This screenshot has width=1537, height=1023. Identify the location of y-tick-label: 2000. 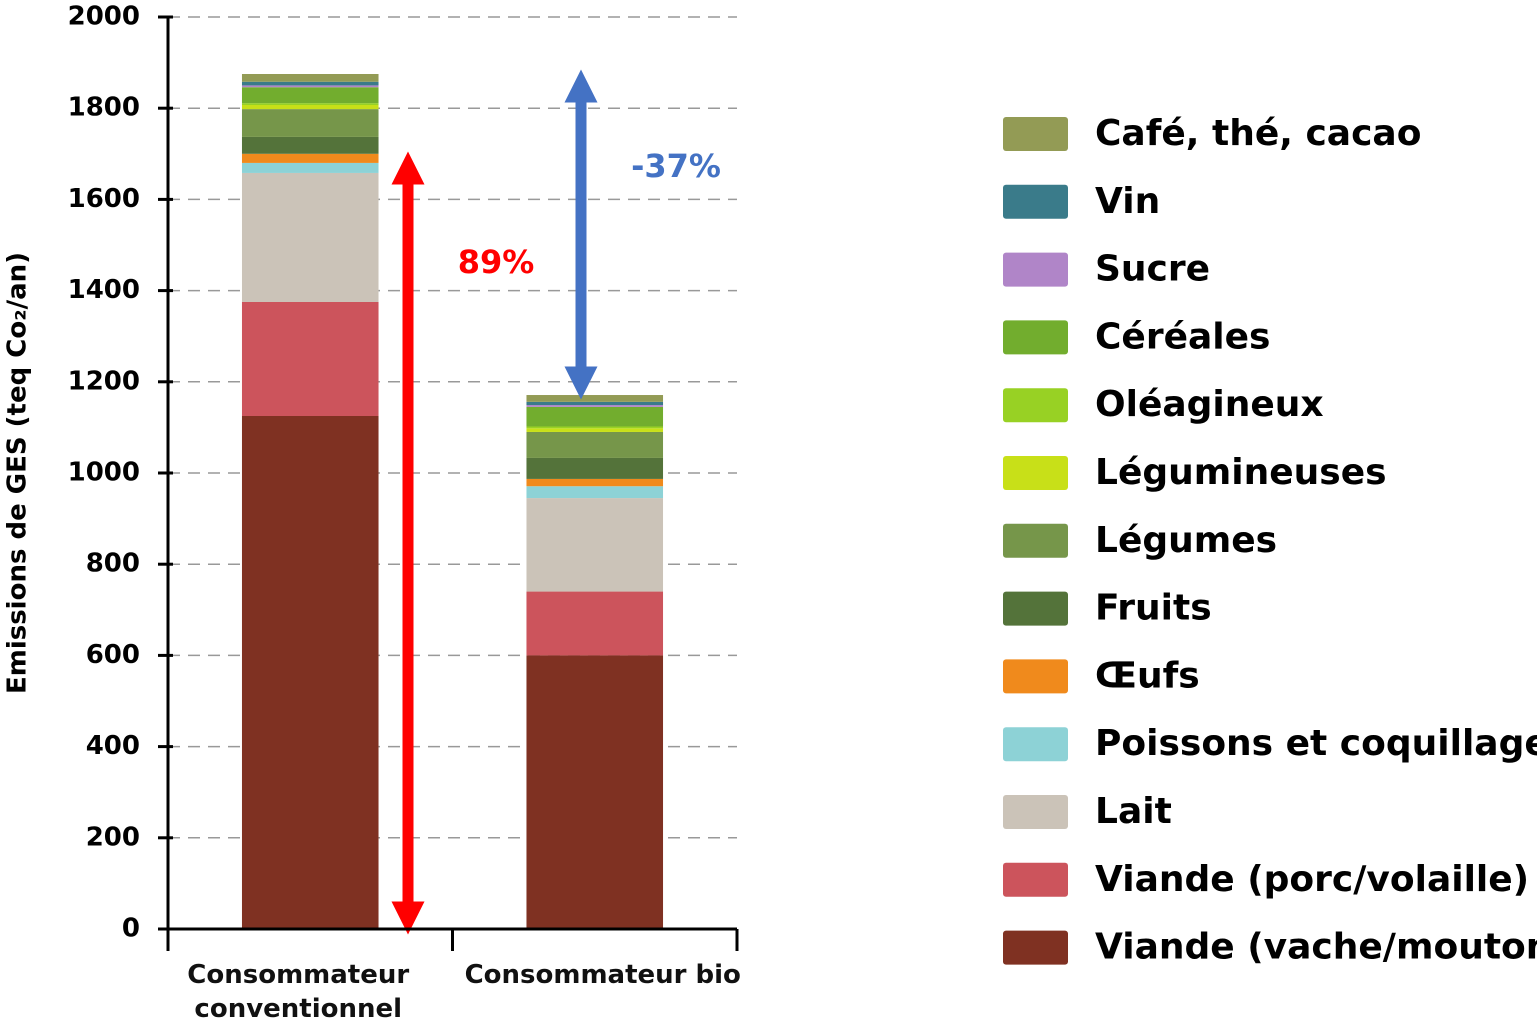
(104, 17).